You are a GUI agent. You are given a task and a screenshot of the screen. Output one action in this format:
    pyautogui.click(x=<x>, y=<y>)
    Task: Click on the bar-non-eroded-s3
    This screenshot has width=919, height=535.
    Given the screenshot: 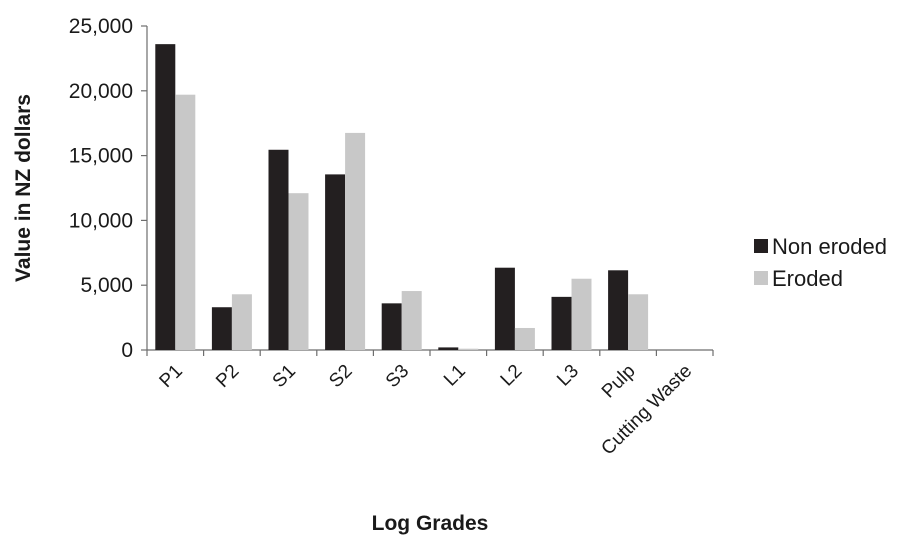 What is the action you would take?
    pyautogui.click(x=391, y=326)
    